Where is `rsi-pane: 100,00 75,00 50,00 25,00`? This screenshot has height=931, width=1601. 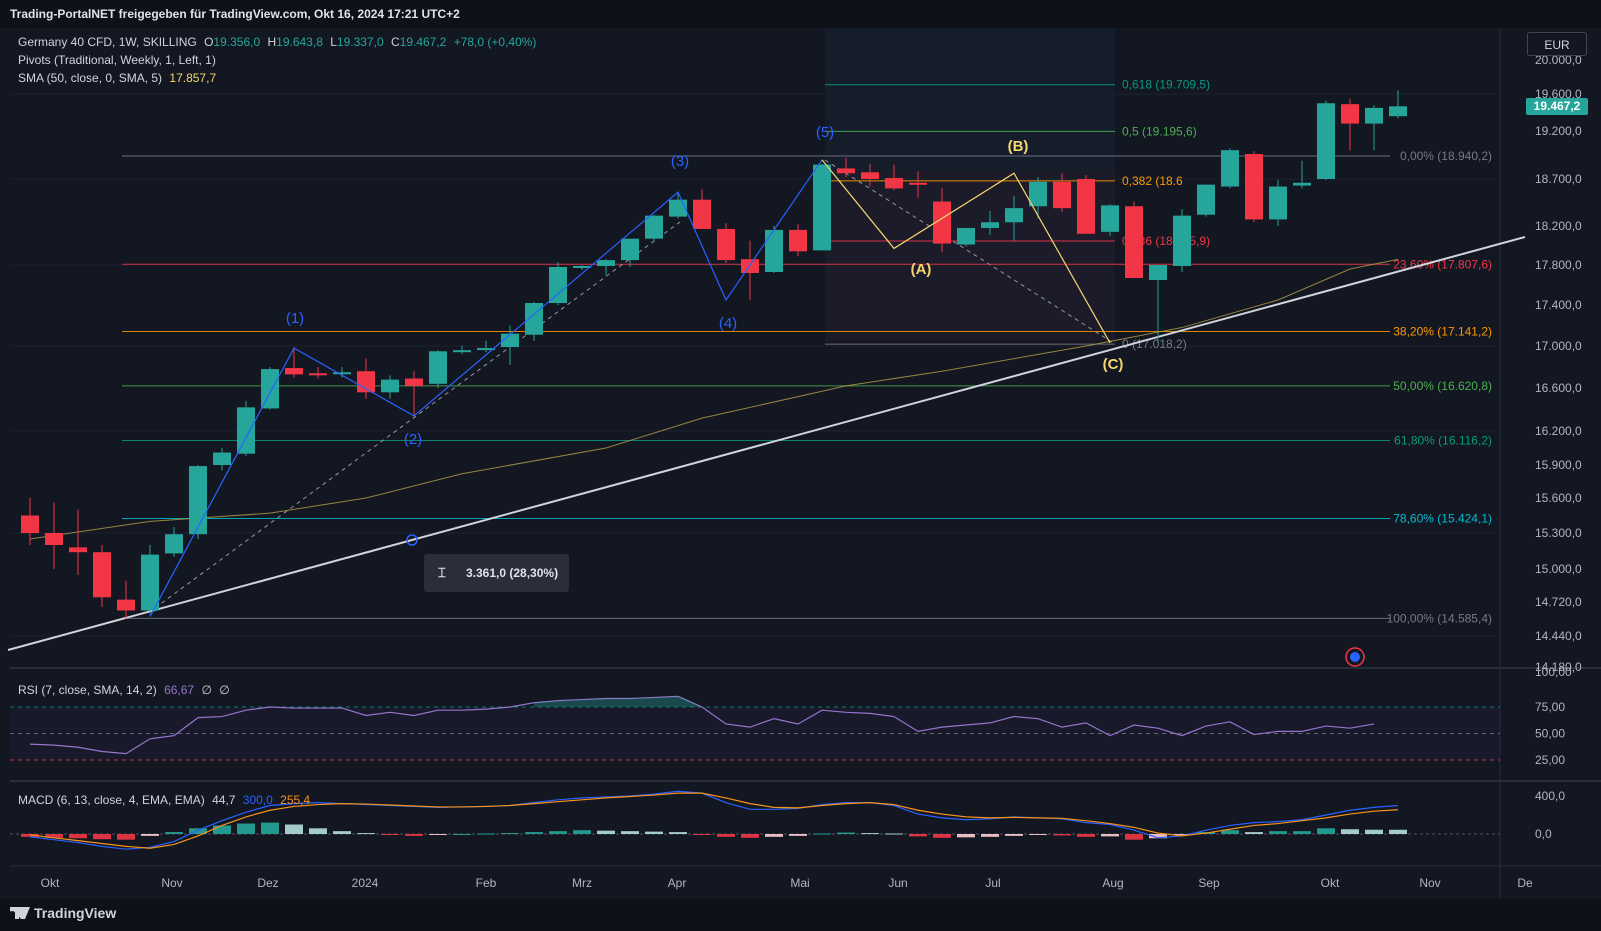 rsi-pane: 100,00 75,00 50,00 25,00 is located at coordinates (791, 716).